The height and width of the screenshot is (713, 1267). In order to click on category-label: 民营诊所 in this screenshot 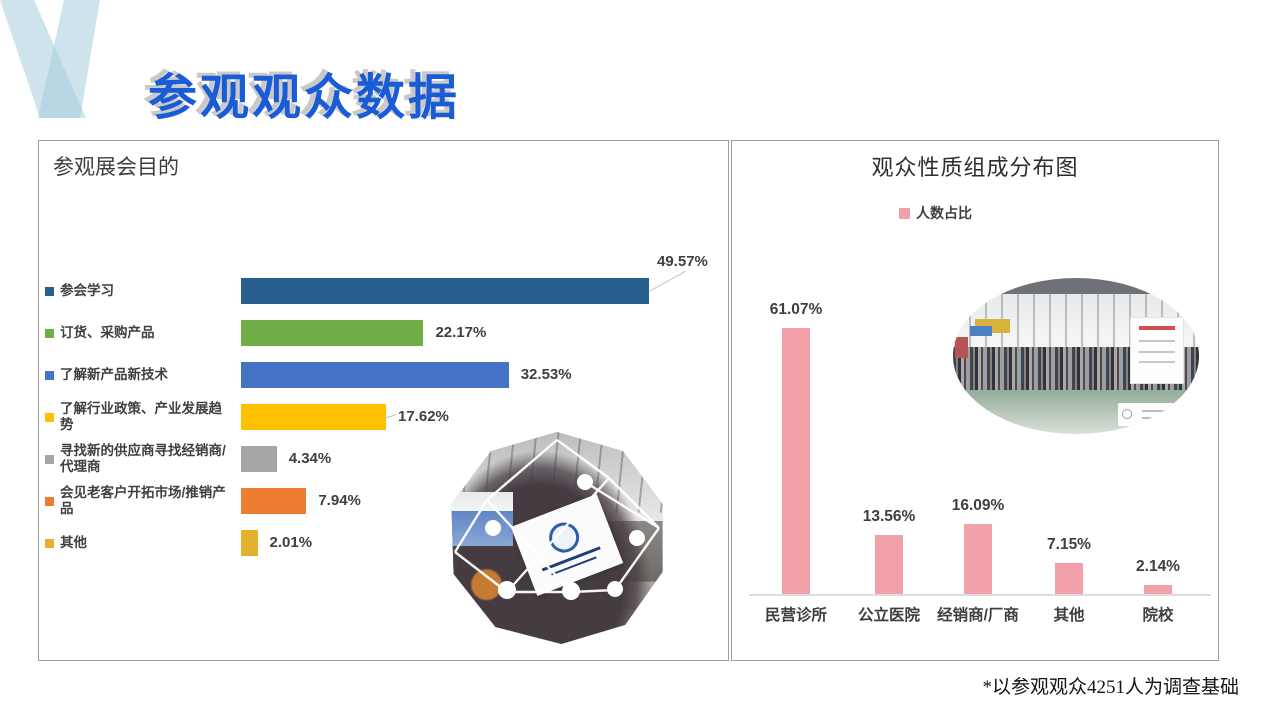, I will do `click(795, 615)`.